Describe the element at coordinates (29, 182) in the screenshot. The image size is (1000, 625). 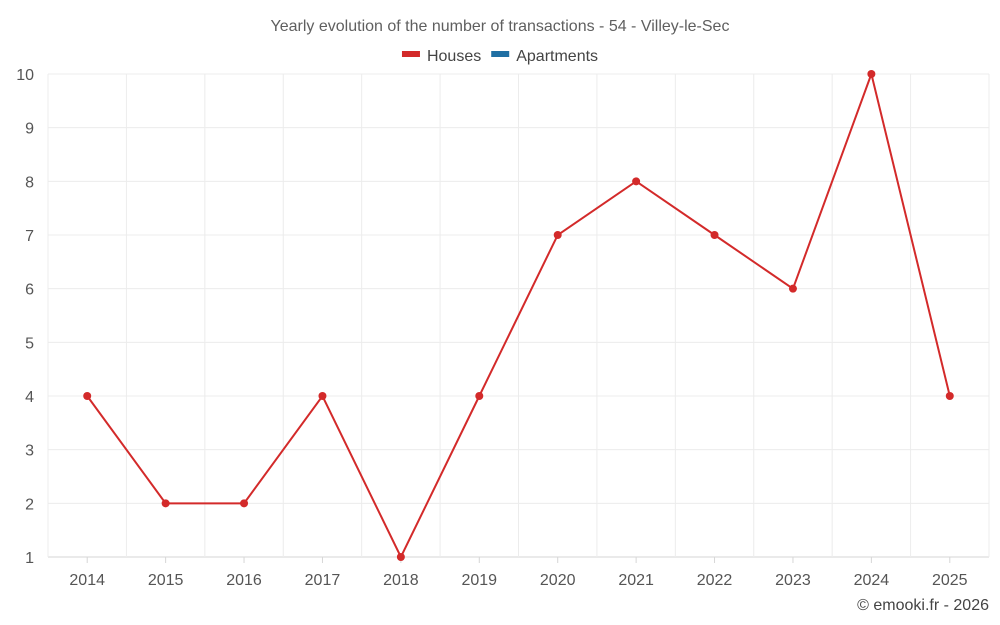
I see `y-tick-label: 8` at that location.